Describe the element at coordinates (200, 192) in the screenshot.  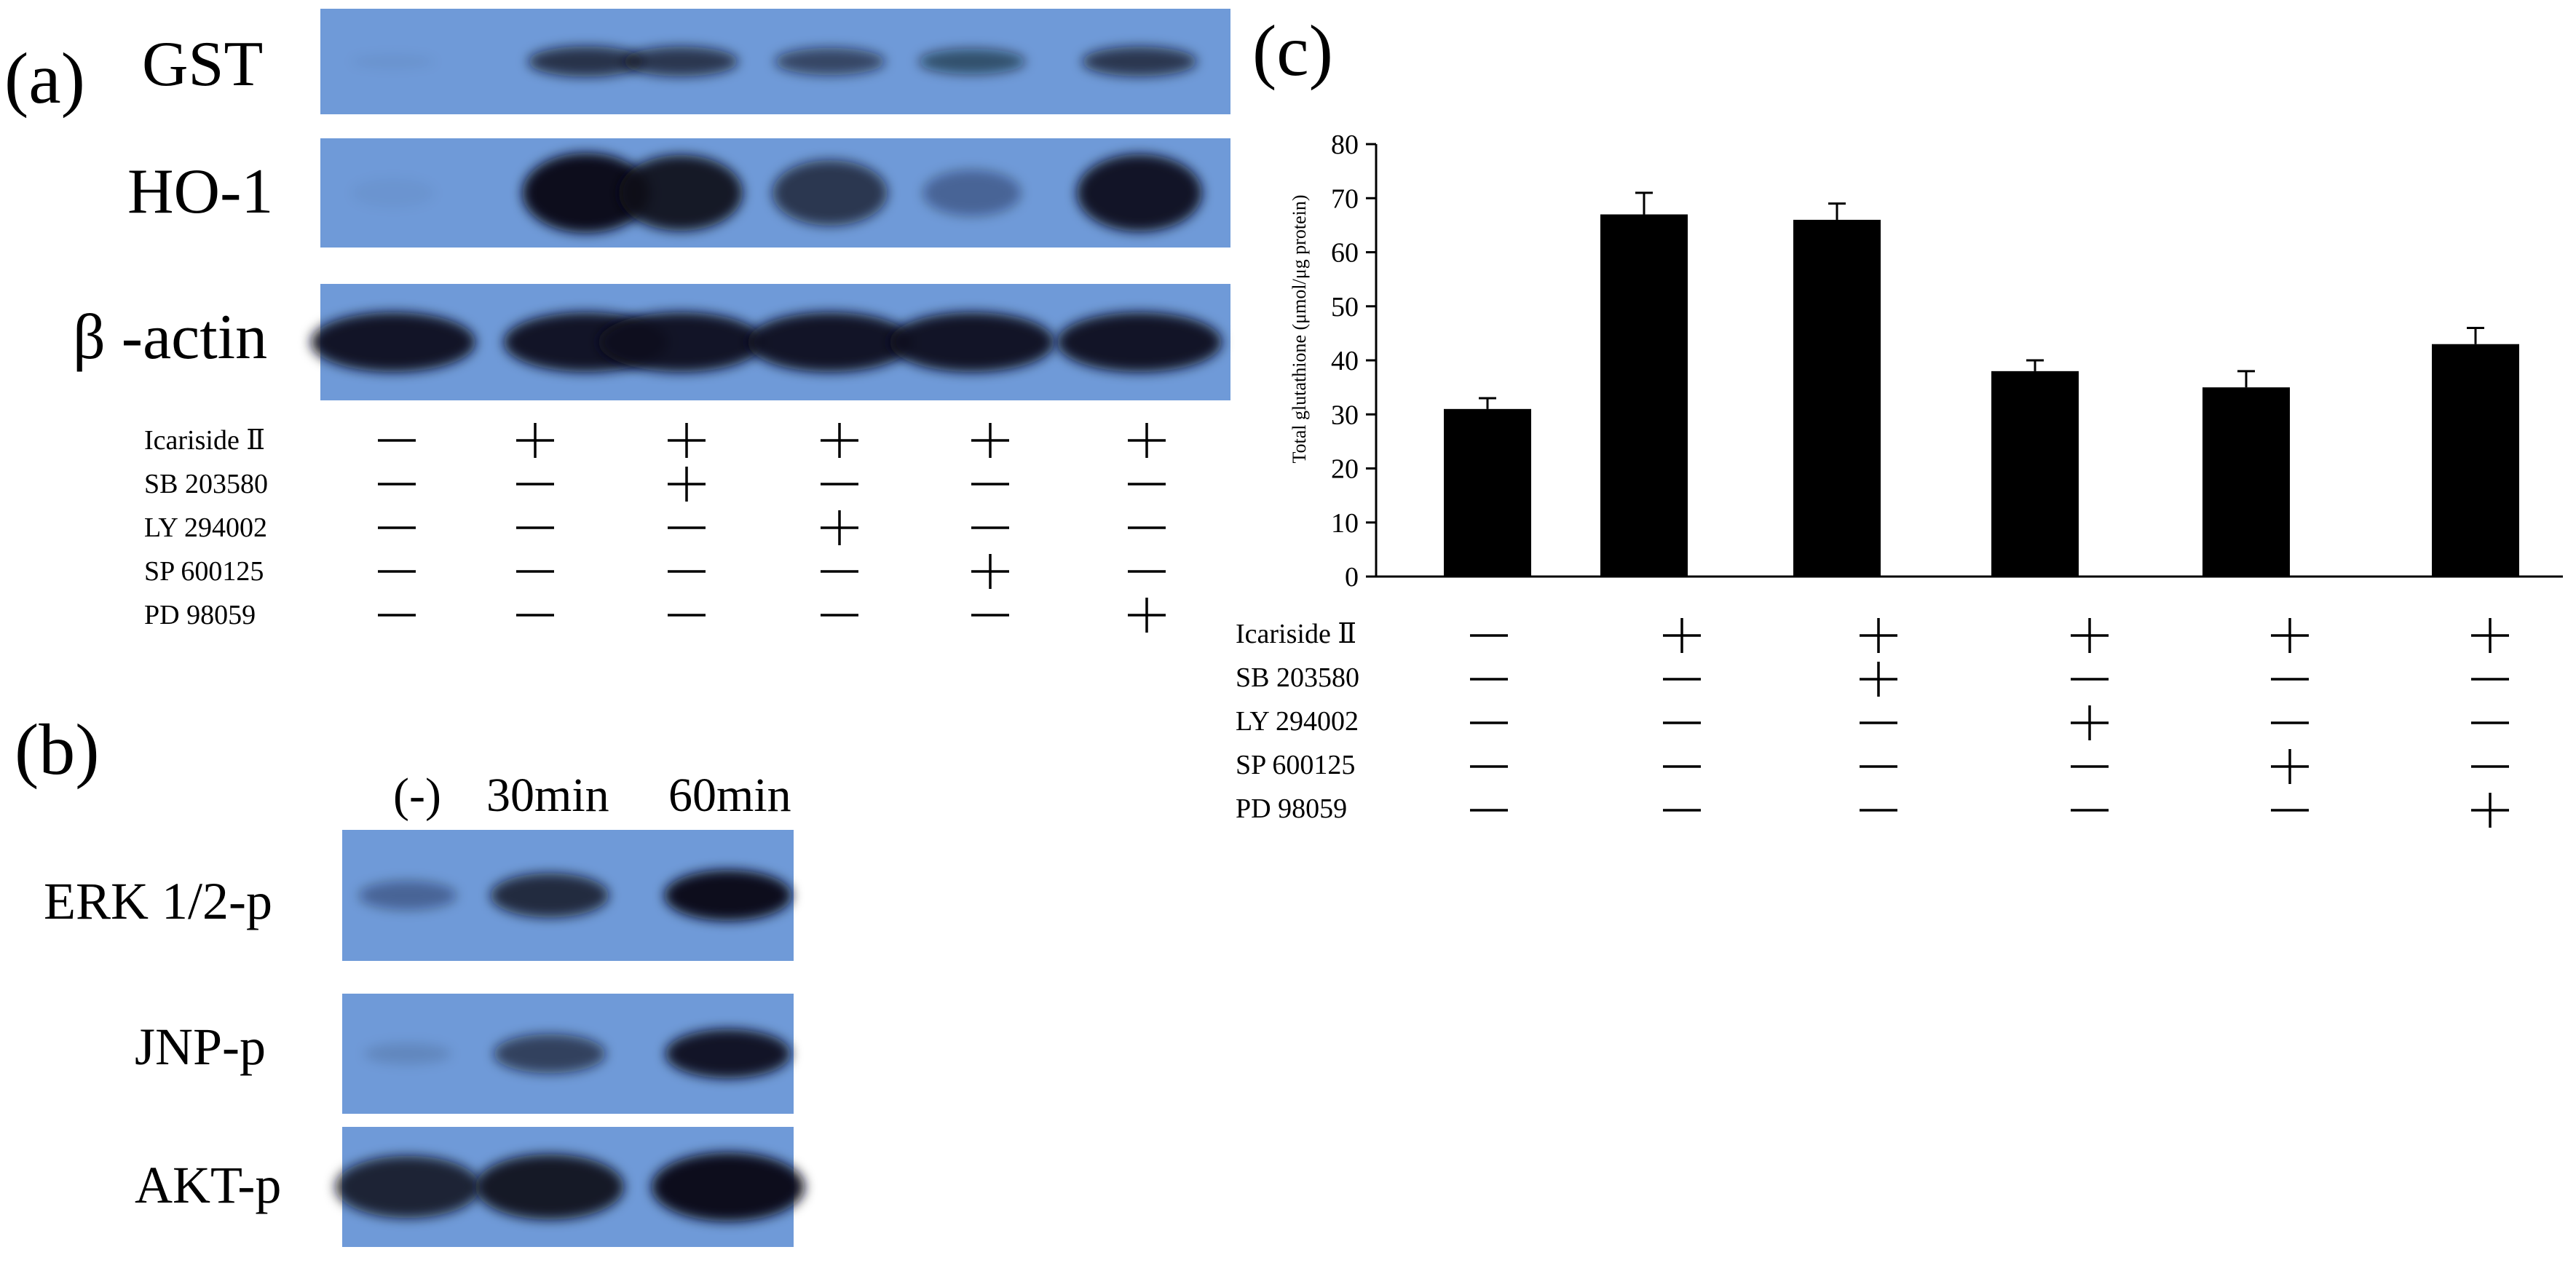
I see `blot-label-ho1: HO-1` at that location.